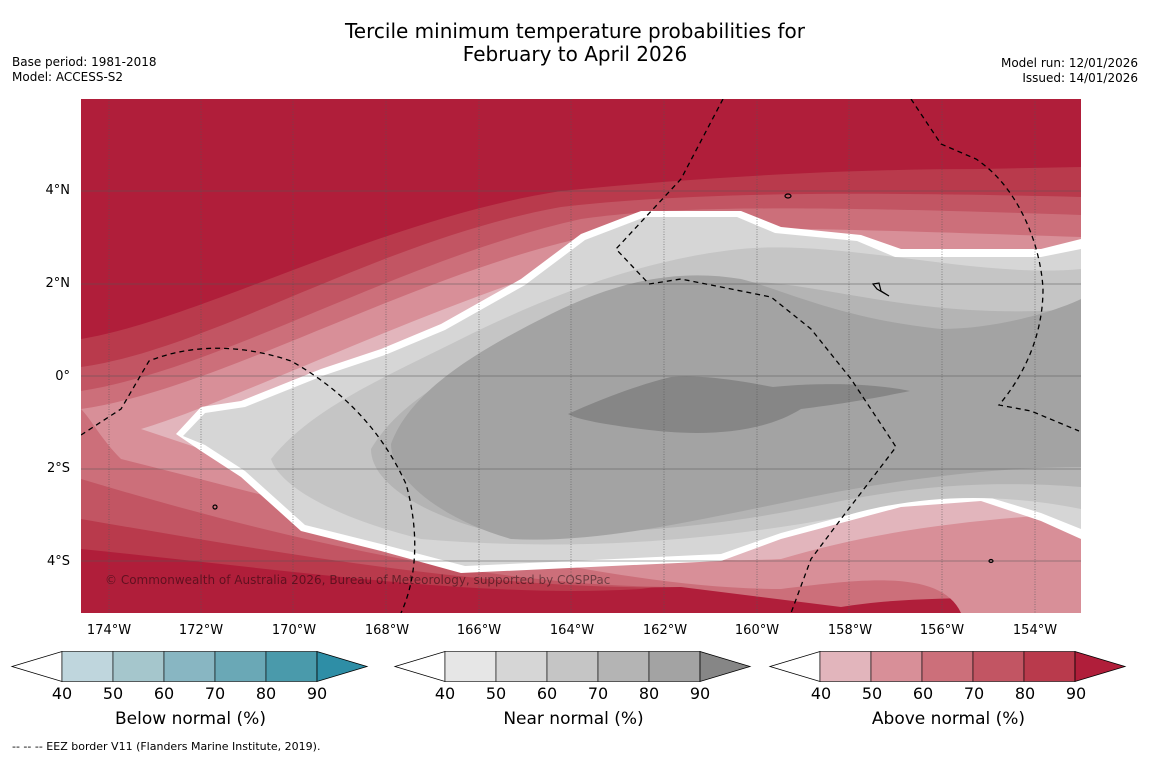 The image size is (1150, 758). Describe the element at coordinates (496, 693) in the screenshot. I see `legend-near-tick: 50` at that location.